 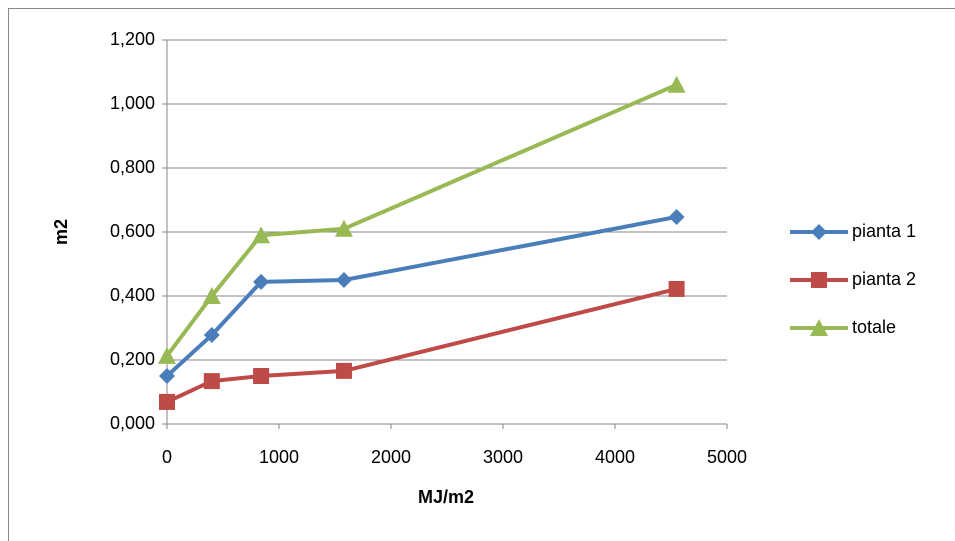 What do you see at coordinates (132, 295) in the screenshot?
I see `y-tick-label: 0,400` at bounding box center [132, 295].